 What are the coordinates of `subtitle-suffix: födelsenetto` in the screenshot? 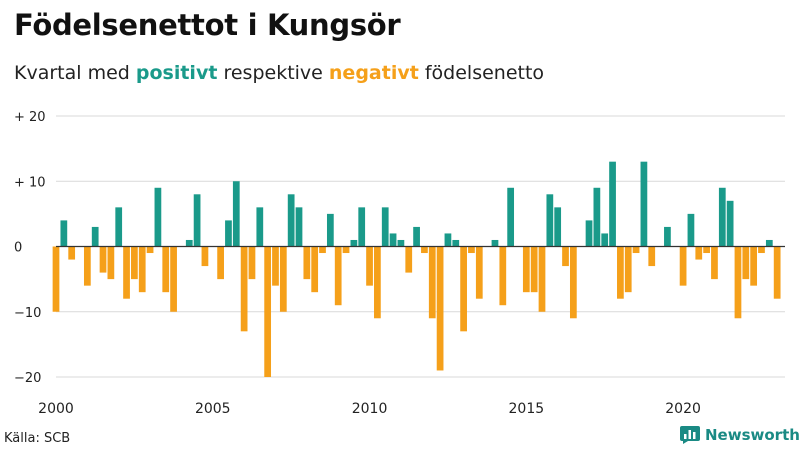 It's located at (481, 73).